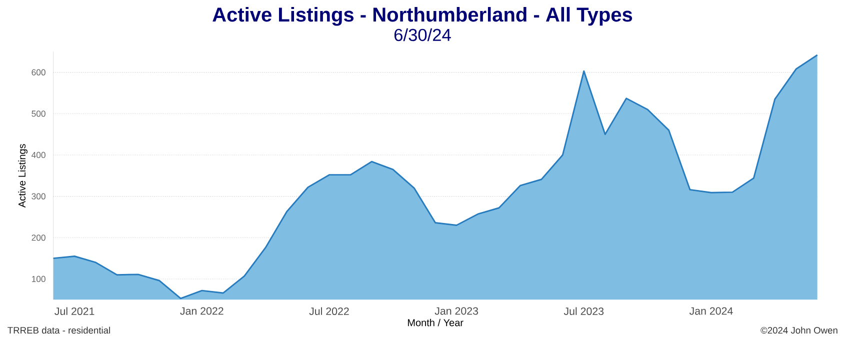 This screenshot has height=341, width=845. Describe the element at coordinates (39, 196) in the screenshot. I see `y-tick-label: 300` at that location.